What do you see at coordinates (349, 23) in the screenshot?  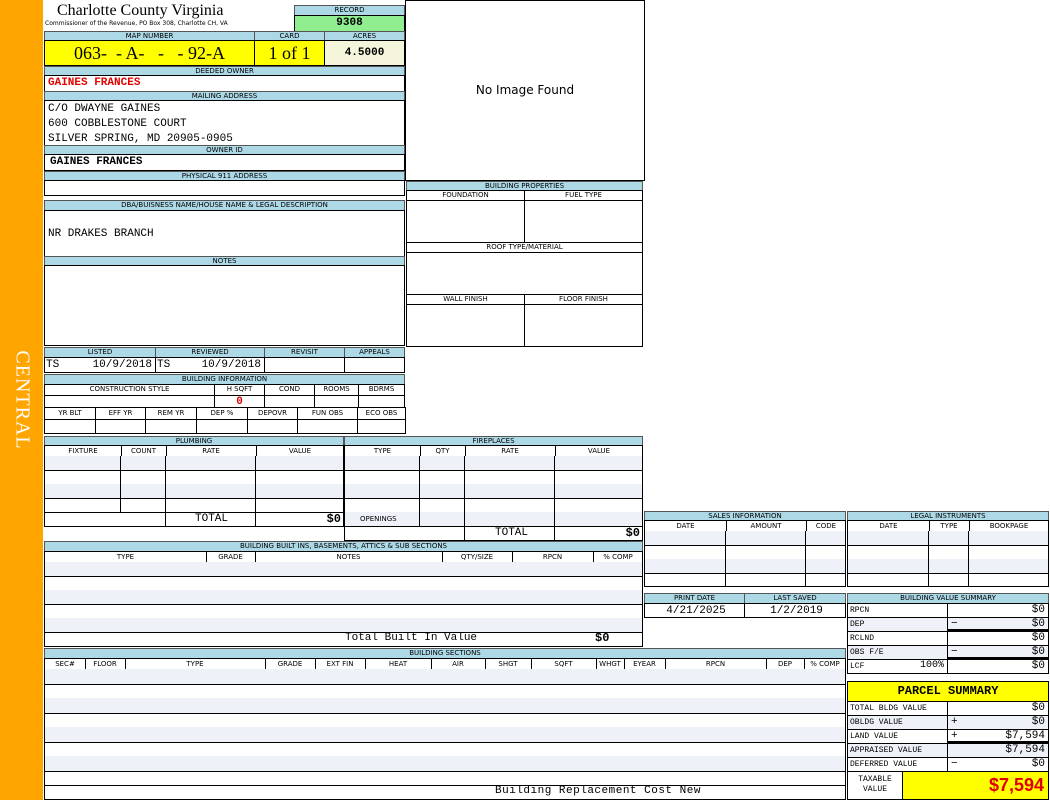 I see `record-number: 9308` at bounding box center [349, 23].